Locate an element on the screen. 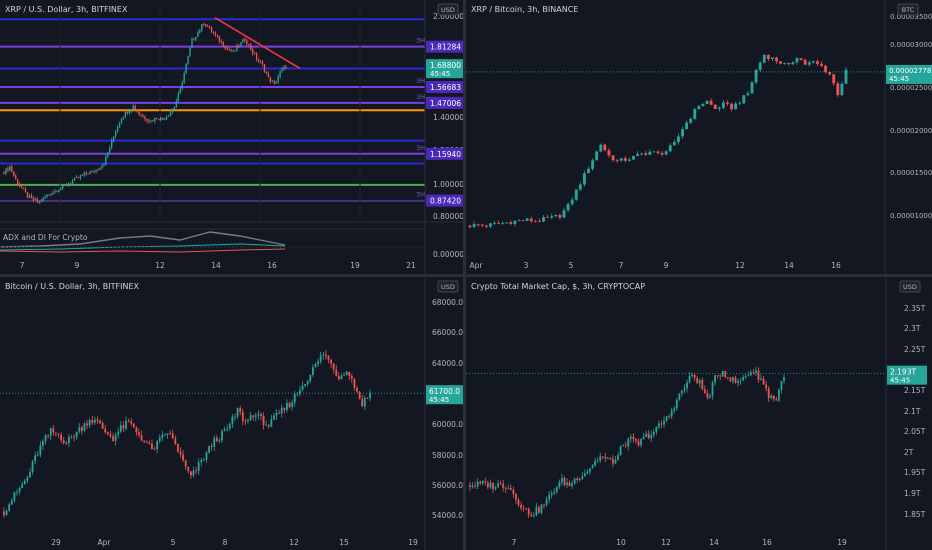 This screenshot has width=932, height=550. currency-badge: USD is located at coordinates (448, 287).